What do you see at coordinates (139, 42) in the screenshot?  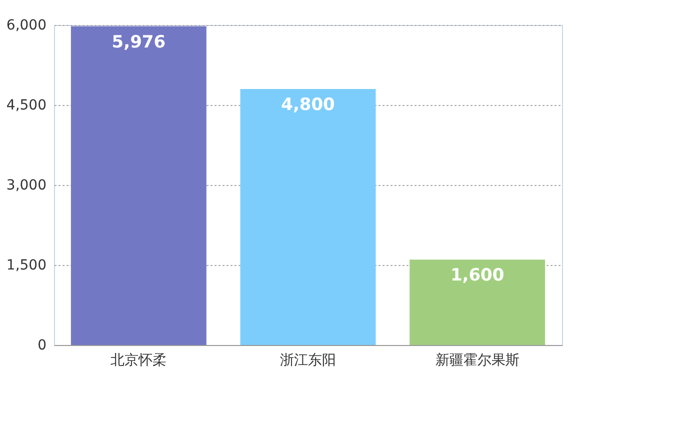 I see `data-label: 5,976` at bounding box center [139, 42].